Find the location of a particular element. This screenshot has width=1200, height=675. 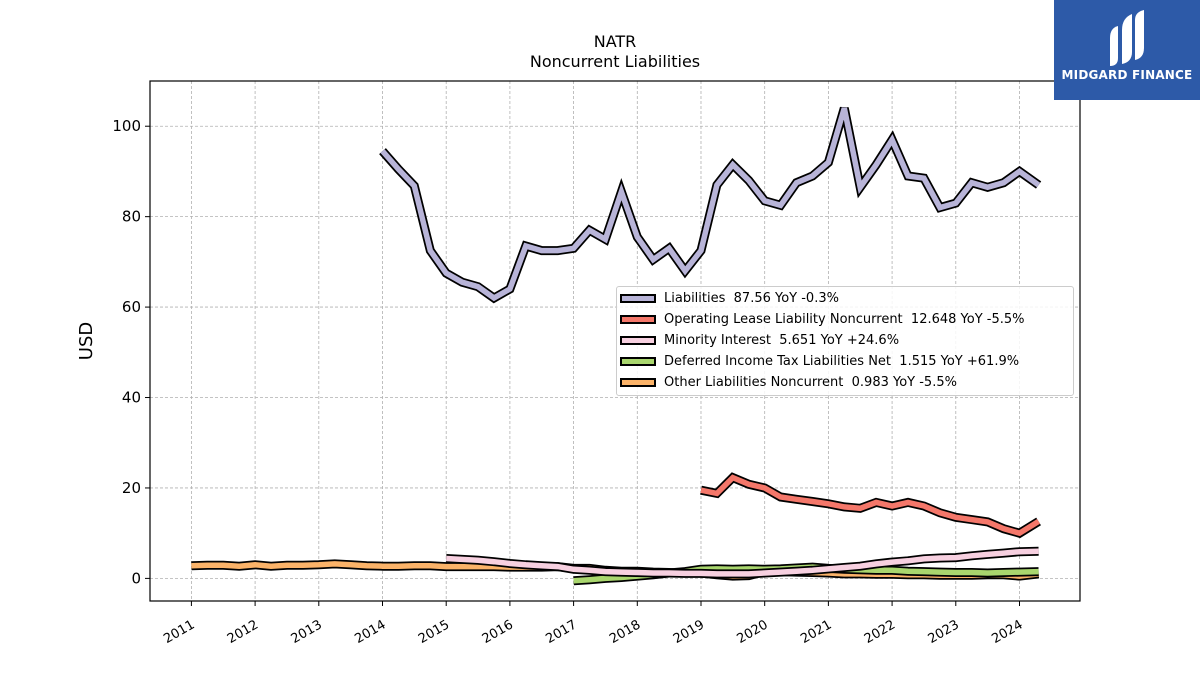

x-tick-label: 2014 is located at coordinates (370, 632).